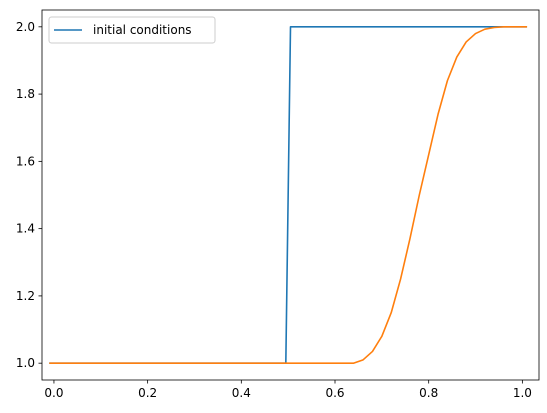  I want to click on legend-box, so click(132, 30).